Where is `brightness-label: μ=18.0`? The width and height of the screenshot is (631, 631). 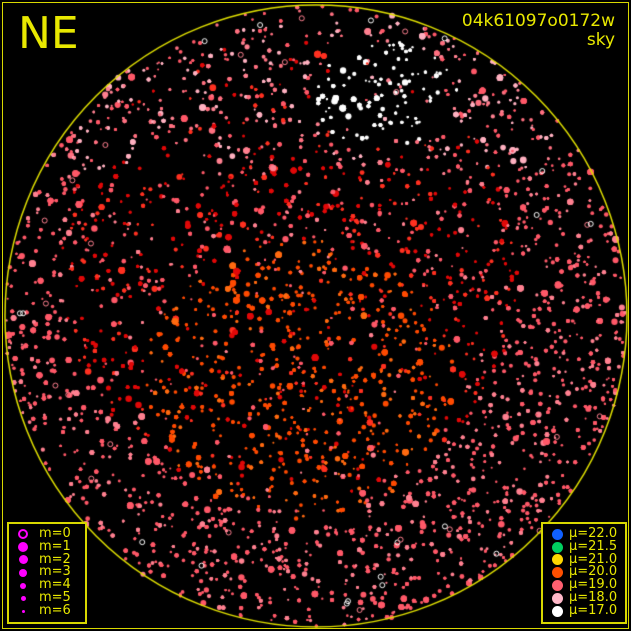
brightness-label: μ=18.0 is located at coordinates (593, 597).